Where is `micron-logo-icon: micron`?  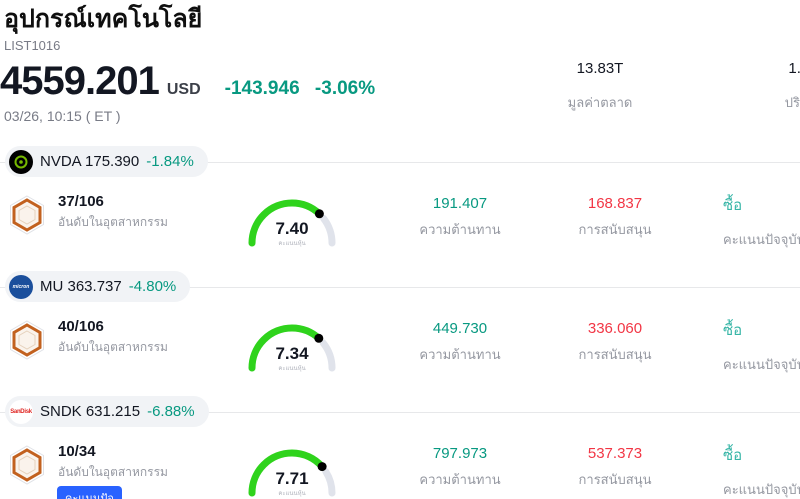
micron-logo-icon: micron is located at coordinates (21, 286).